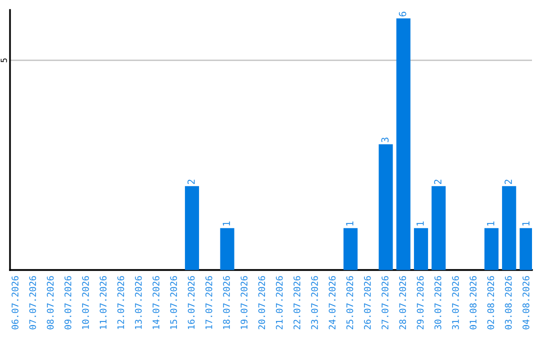 This screenshot has height=340, width=540. Describe the element at coordinates (350, 303) in the screenshot. I see `x-tick-label: 25.07.2026` at that location.